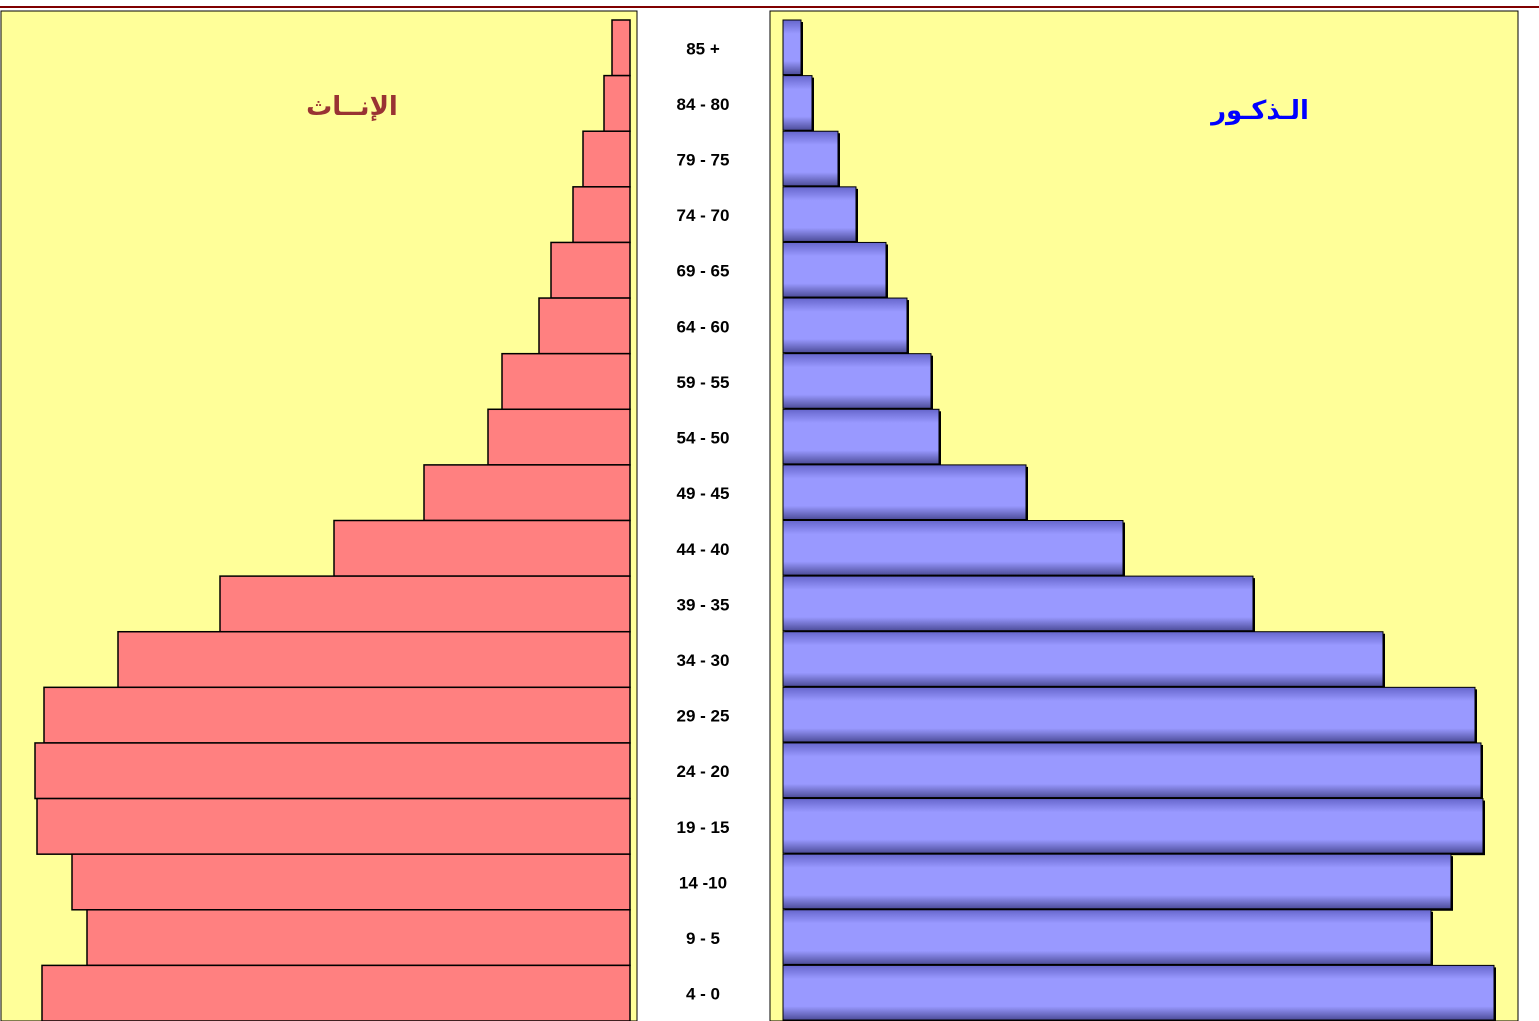 The height and width of the screenshot is (1021, 1539). I want to click on category-label: 69 - 65, so click(703, 271).